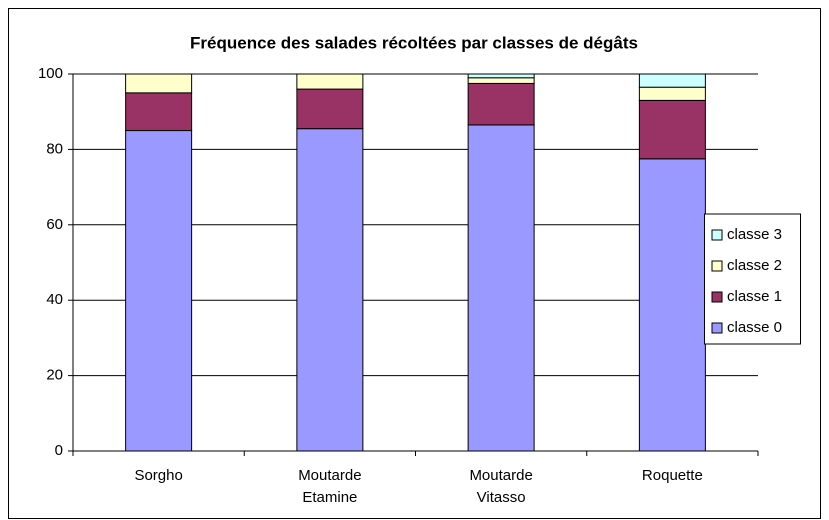 This screenshot has width=829, height=520. Describe the element at coordinates (59, 450) in the screenshot. I see `y-tick-label: 0` at that location.